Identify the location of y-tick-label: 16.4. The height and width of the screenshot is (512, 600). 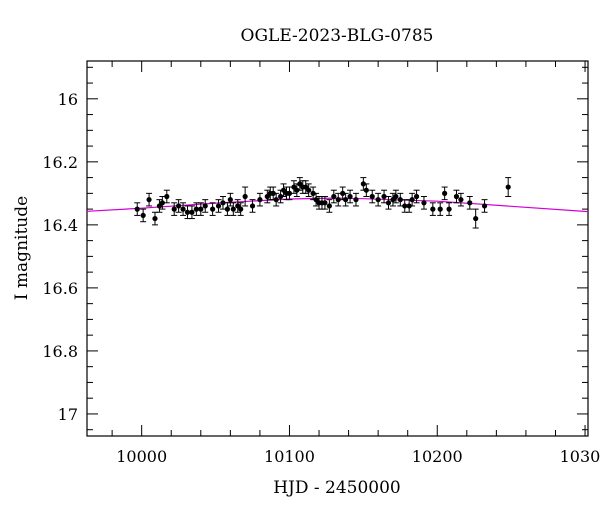
(60, 225).